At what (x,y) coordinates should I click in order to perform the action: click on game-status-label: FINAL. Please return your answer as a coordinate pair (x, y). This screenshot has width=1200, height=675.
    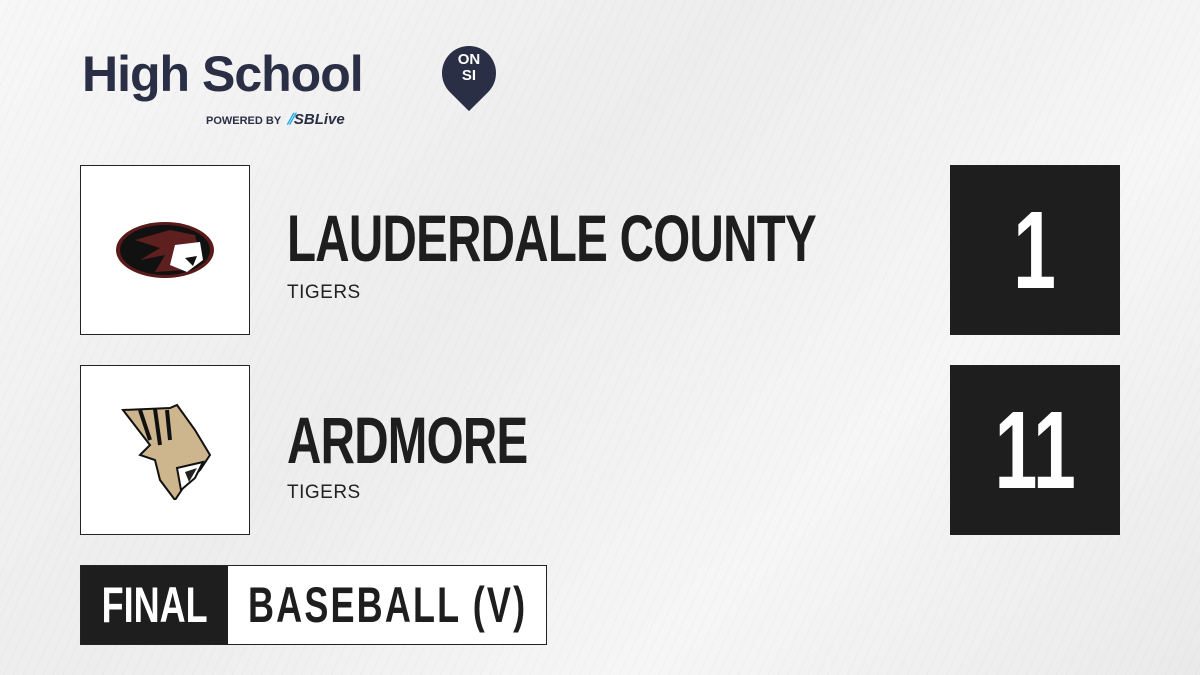
    Looking at the image, I should click on (154, 605).